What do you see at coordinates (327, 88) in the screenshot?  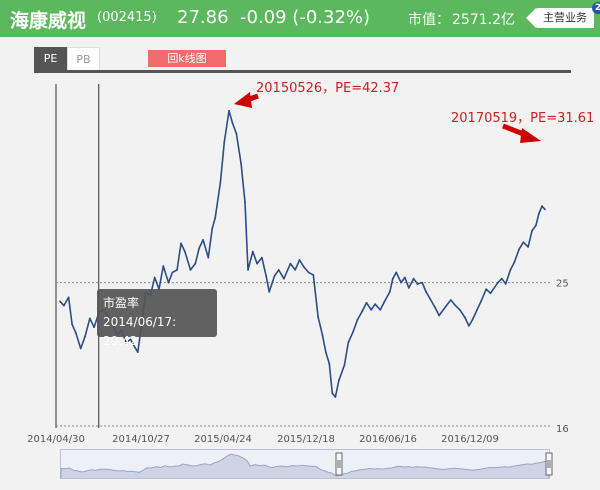 I see `annotation-label-2015: 20150526，PE=42.37` at bounding box center [327, 88].